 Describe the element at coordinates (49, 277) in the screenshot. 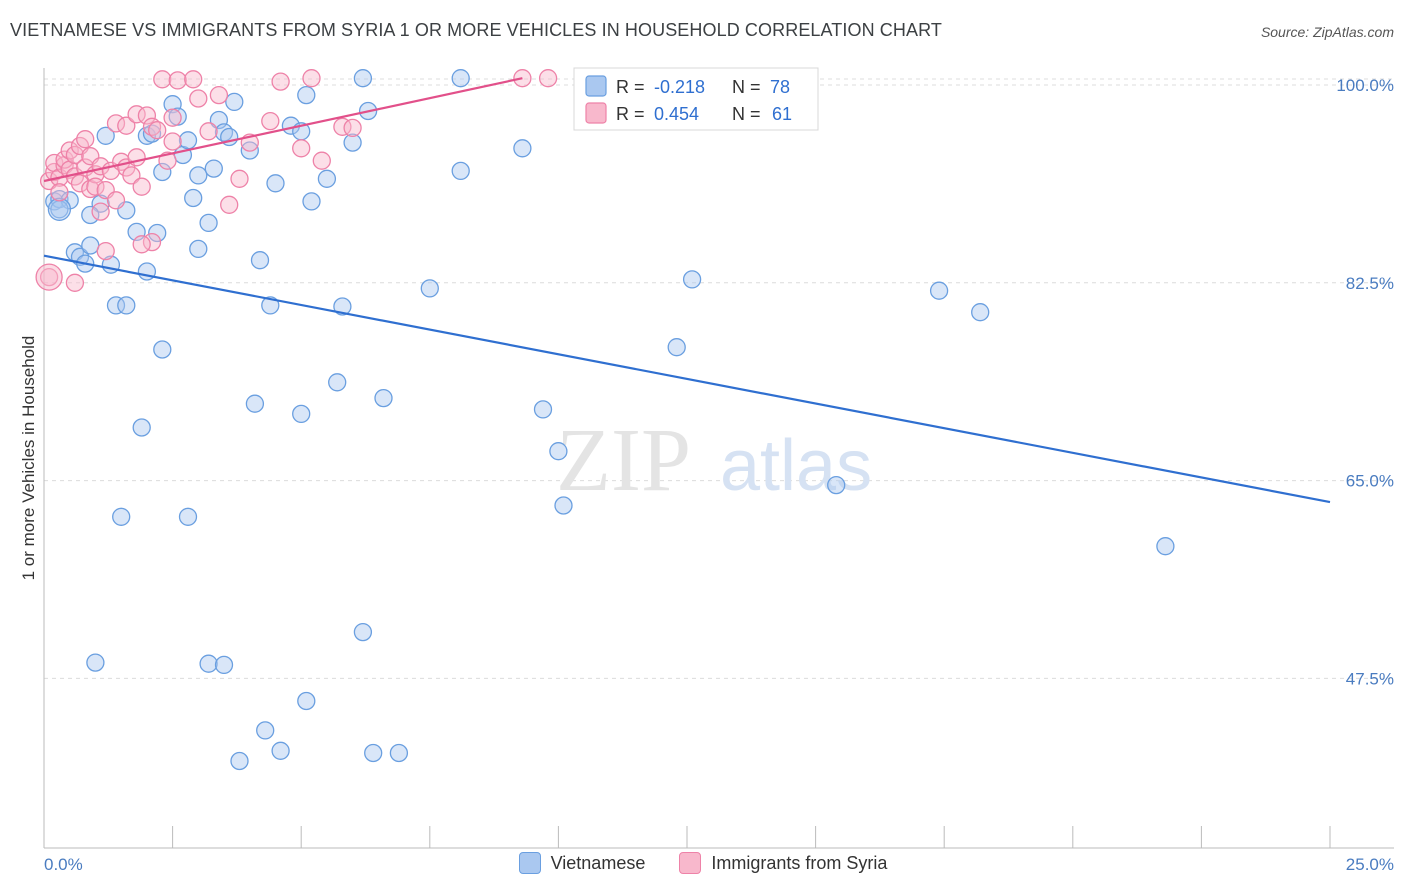

I see `syria-point-large` at that location.